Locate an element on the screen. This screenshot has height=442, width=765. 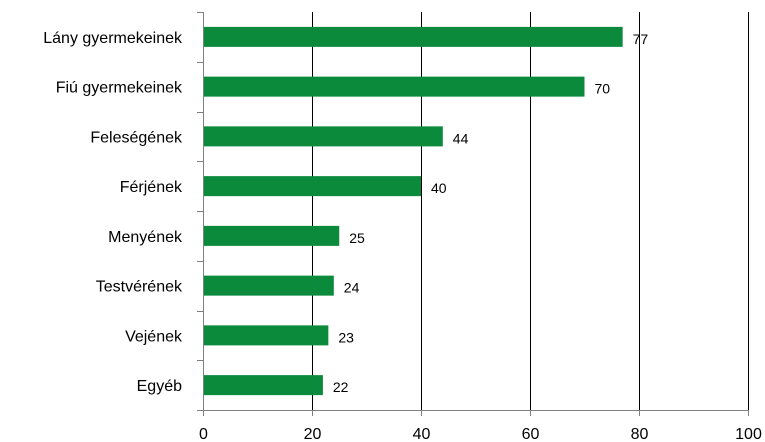
data-label-4: 25 is located at coordinates (357, 238).